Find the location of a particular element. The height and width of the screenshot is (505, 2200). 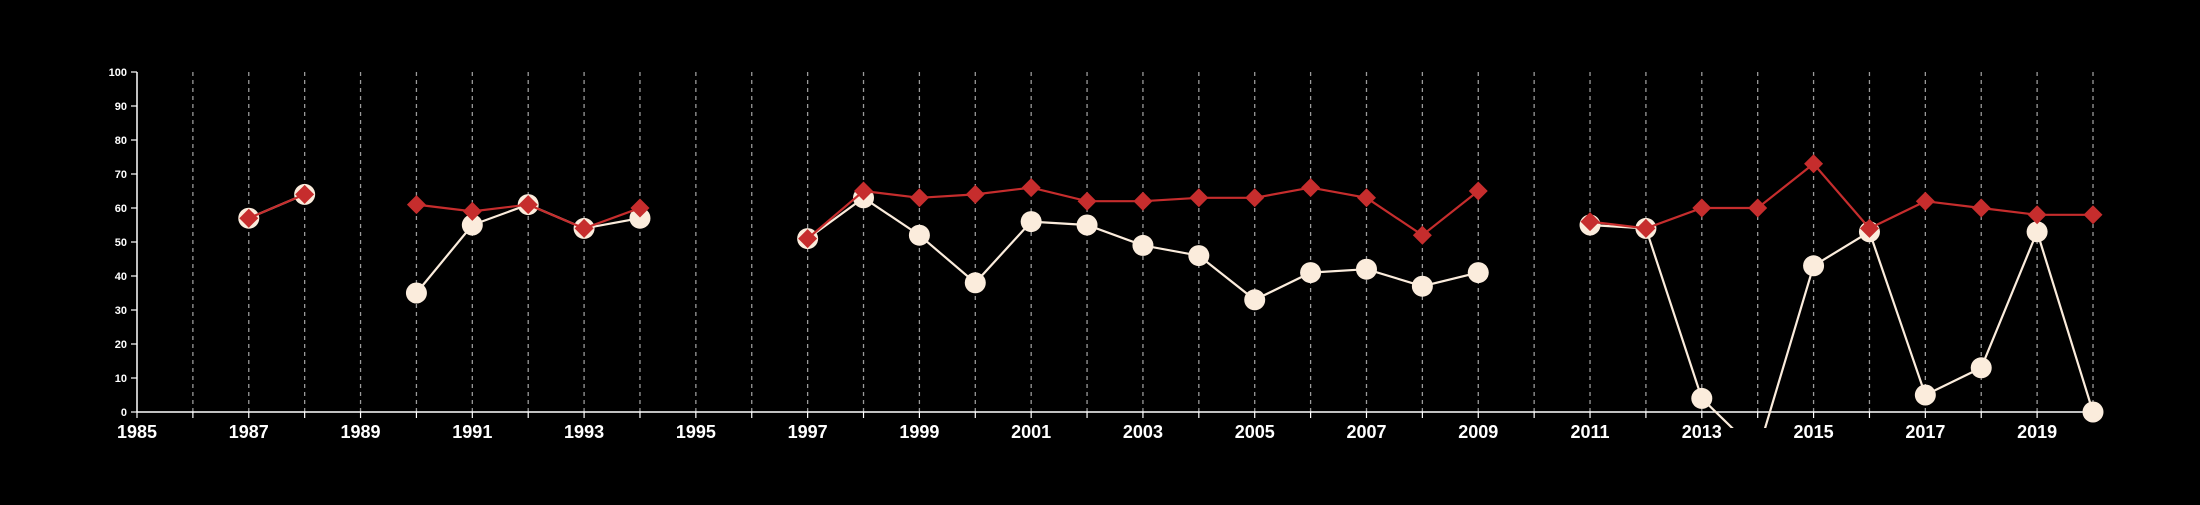

point-diamond-1992 is located at coordinates (528, 205).